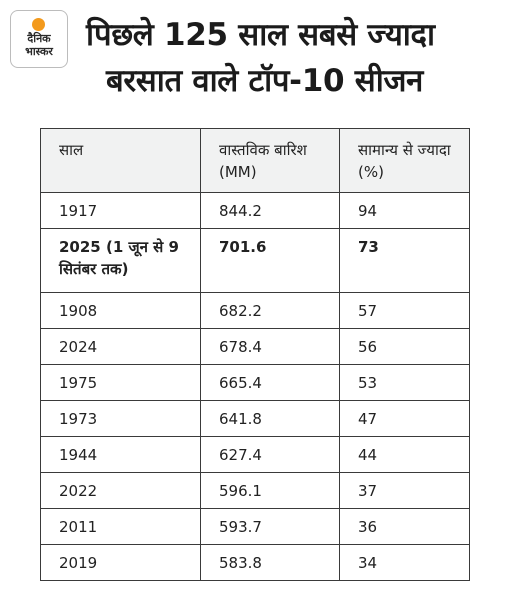  I want to click on header-actual-rain: वास्तविक बारिश (MM), so click(270, 160).